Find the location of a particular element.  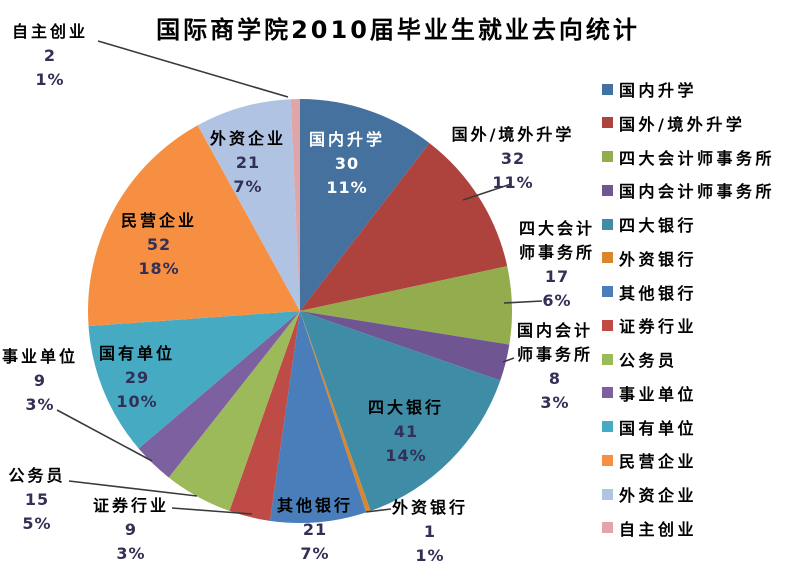

slice-label-四大银行: 四大银行 41 14% is located at coordinates (406, 432).